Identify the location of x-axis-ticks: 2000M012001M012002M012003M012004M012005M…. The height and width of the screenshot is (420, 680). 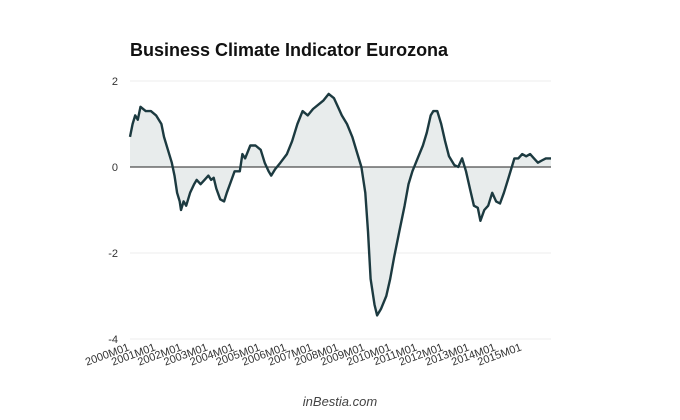
(303, 355).